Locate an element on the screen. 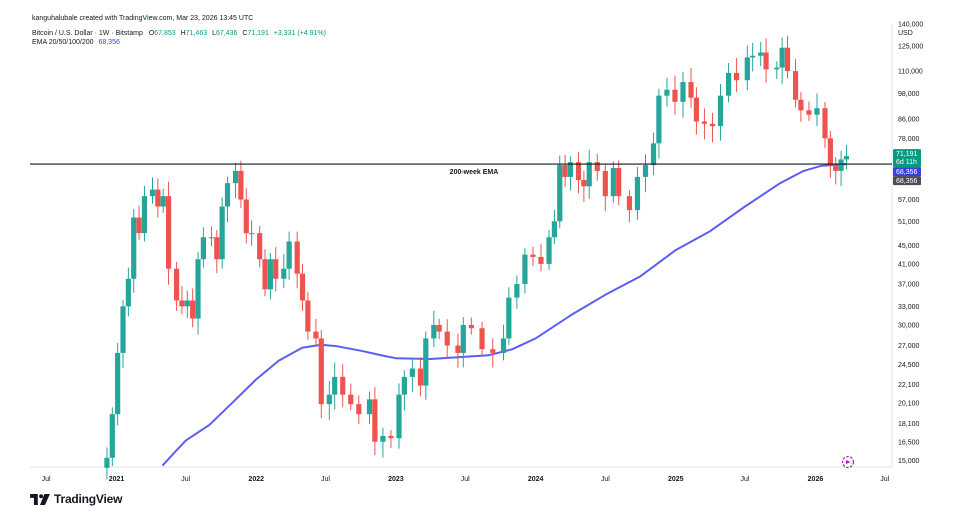  line-price-tag-bg is located at coordinates (907, 181).